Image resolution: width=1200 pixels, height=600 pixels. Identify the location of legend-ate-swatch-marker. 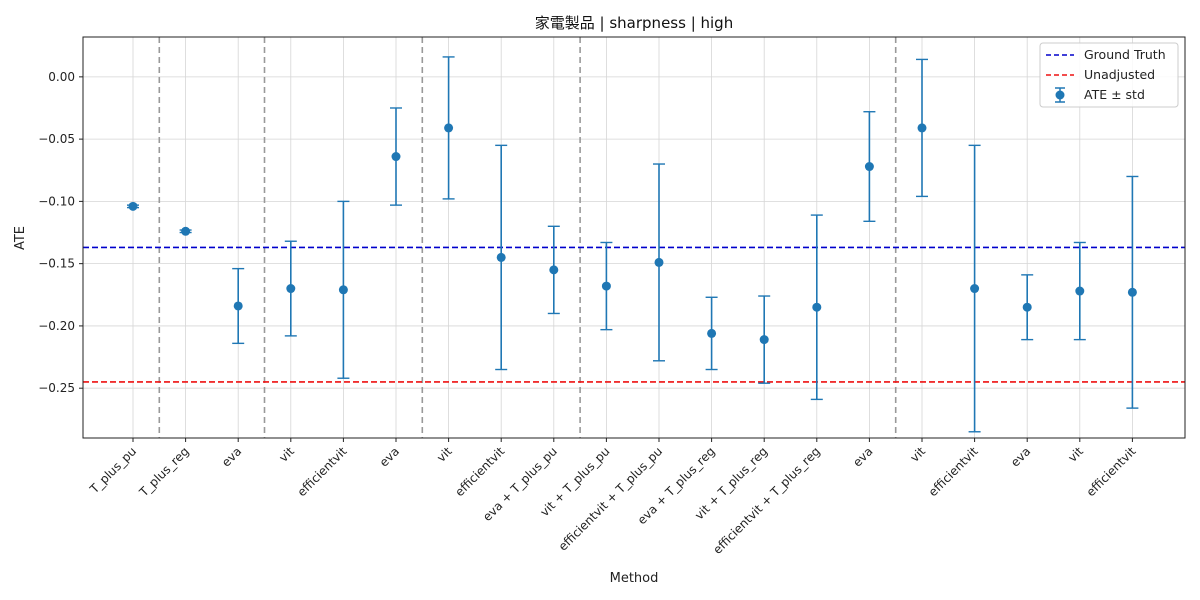
(1060, 95).